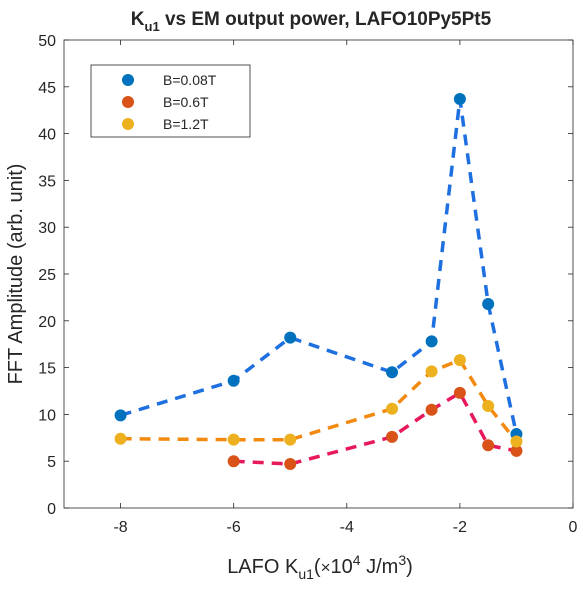  What do you see at coordinates (47, 88) in the screenshot?
I see `y-tick-label: 45` at bounding box center [47, 88].